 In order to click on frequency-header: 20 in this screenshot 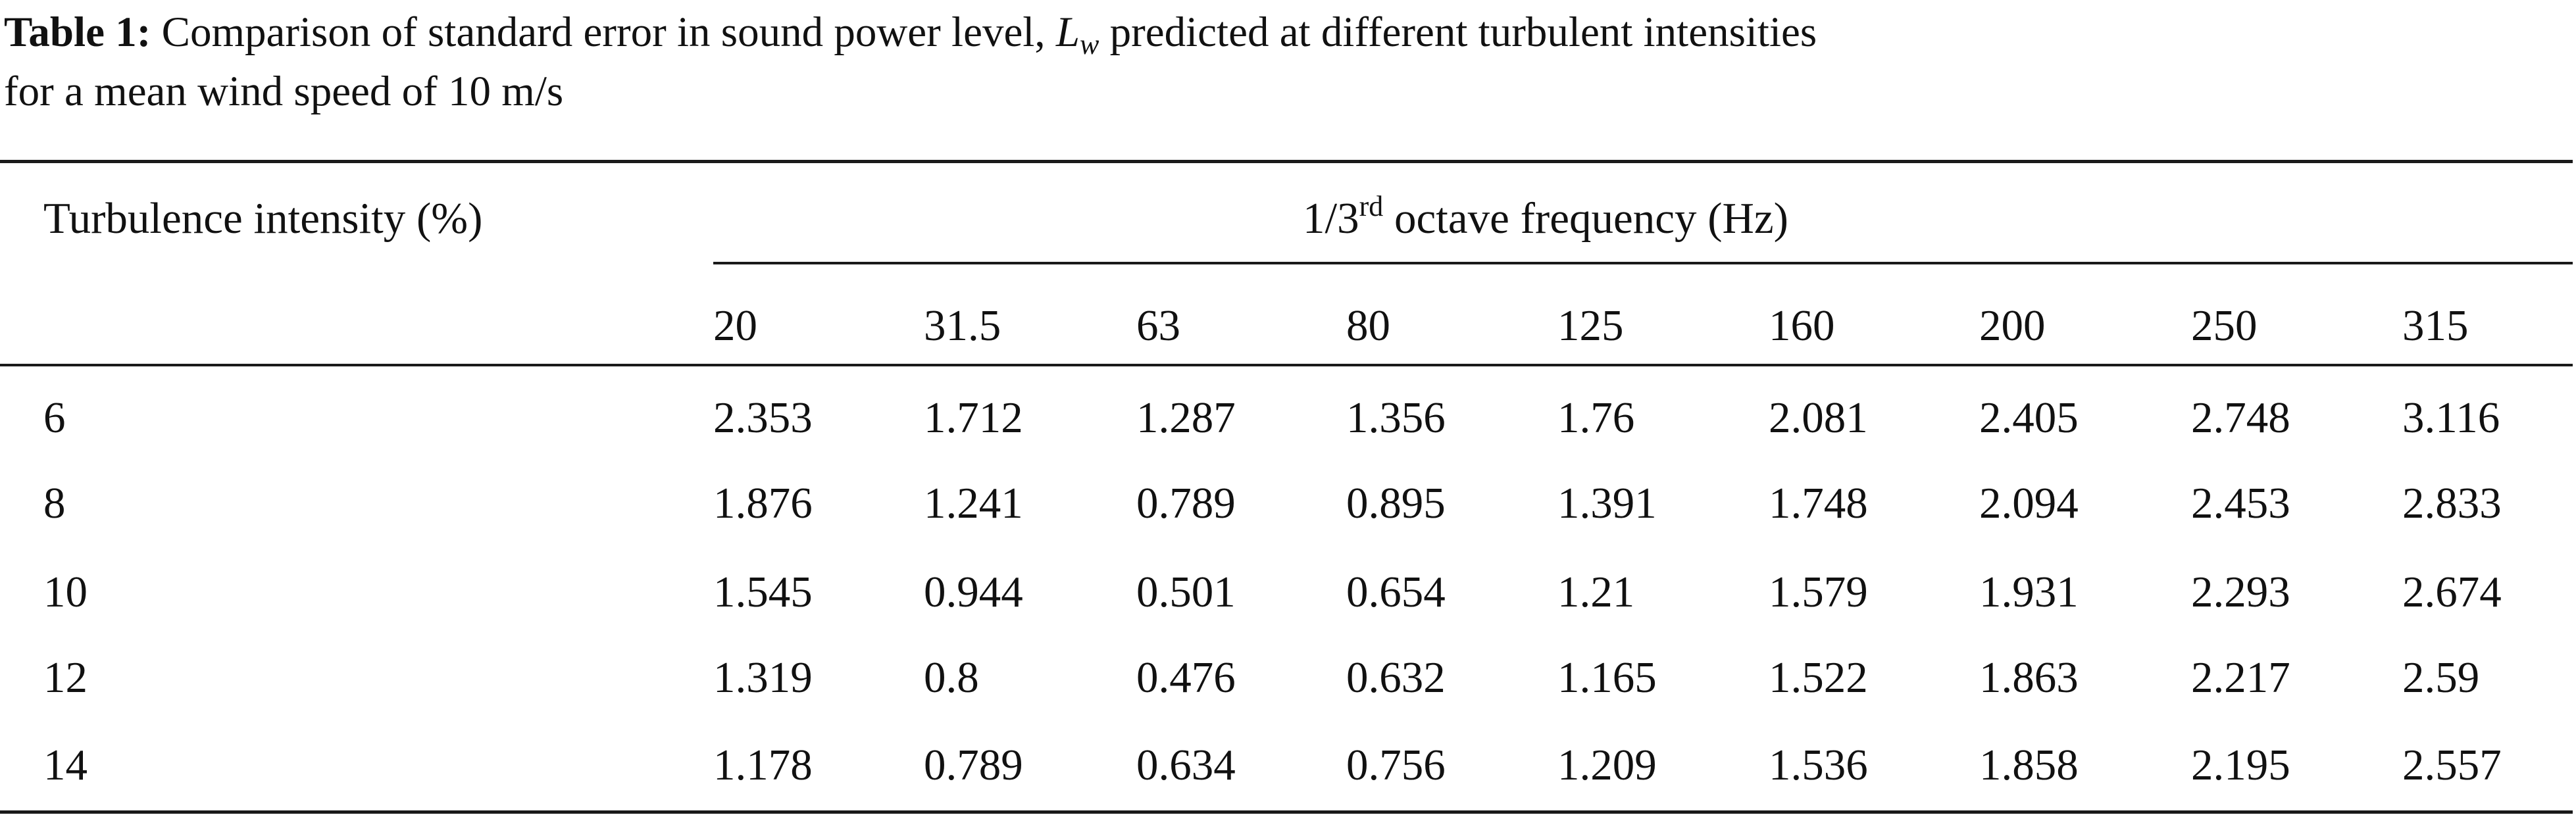, I will do `click(735, 325)`.